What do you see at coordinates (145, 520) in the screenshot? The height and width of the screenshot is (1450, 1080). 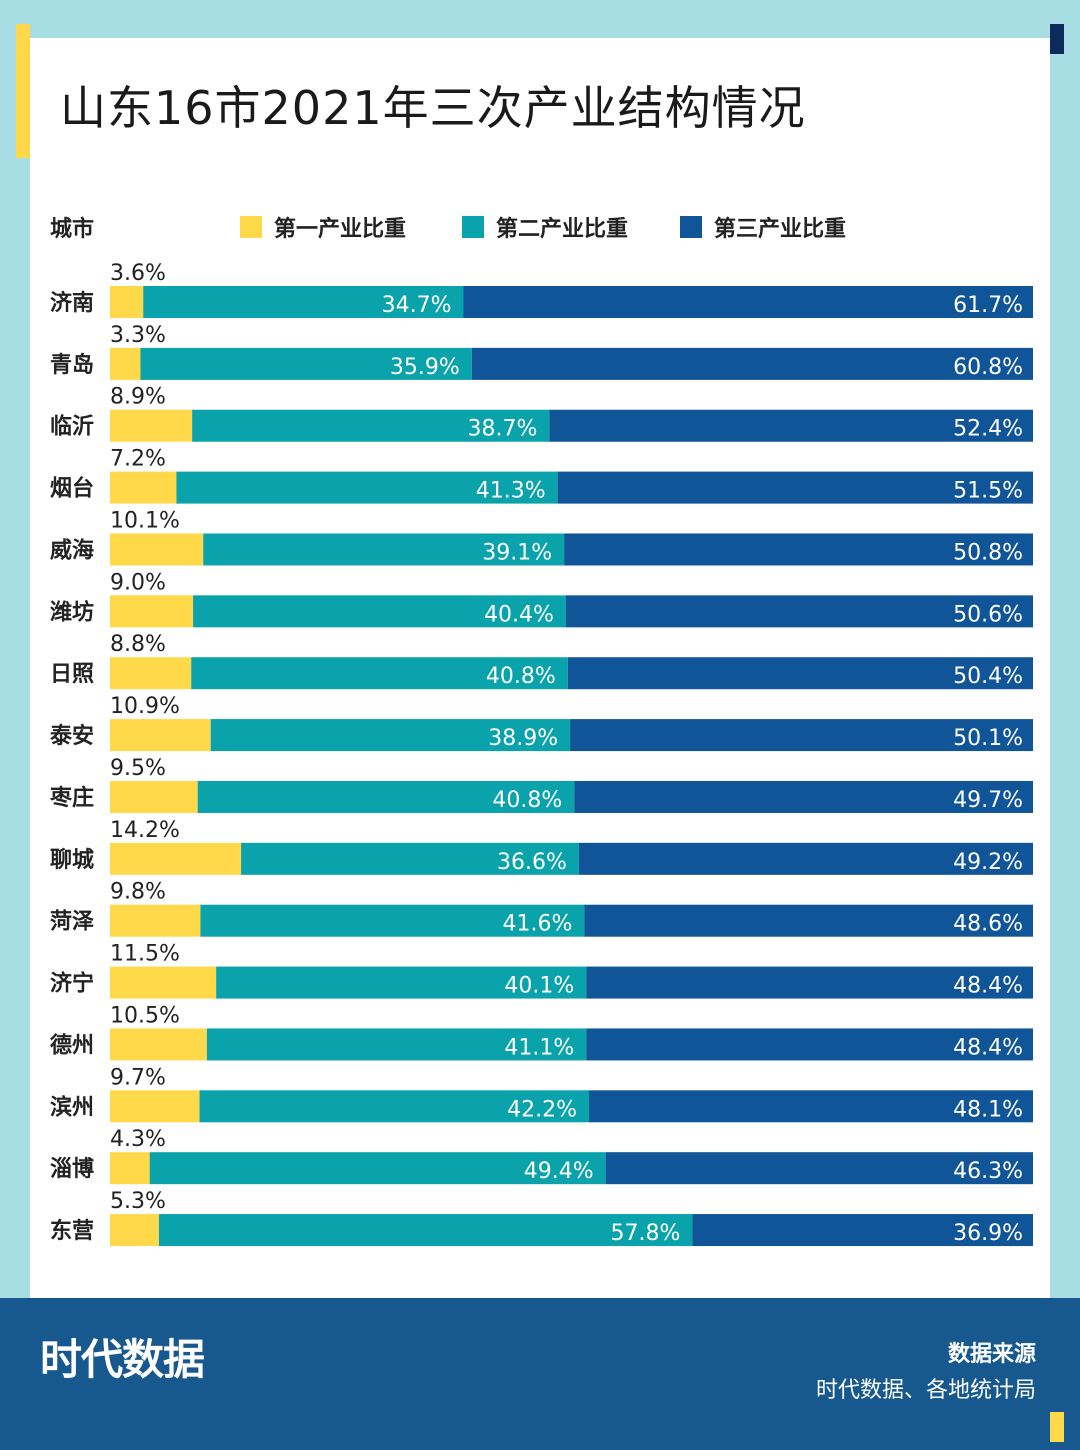 I see `data-label-primary: 10.1%` at bounding box center [145, 520].